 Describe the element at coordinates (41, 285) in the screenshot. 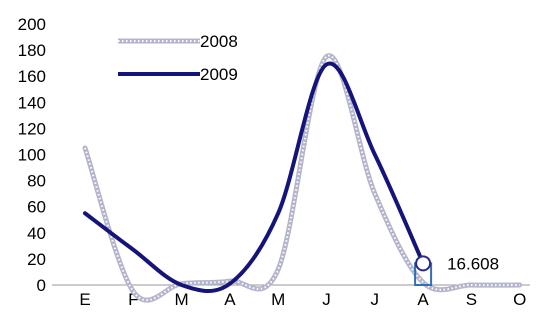

I see `y-tick-label: 0` at that location.